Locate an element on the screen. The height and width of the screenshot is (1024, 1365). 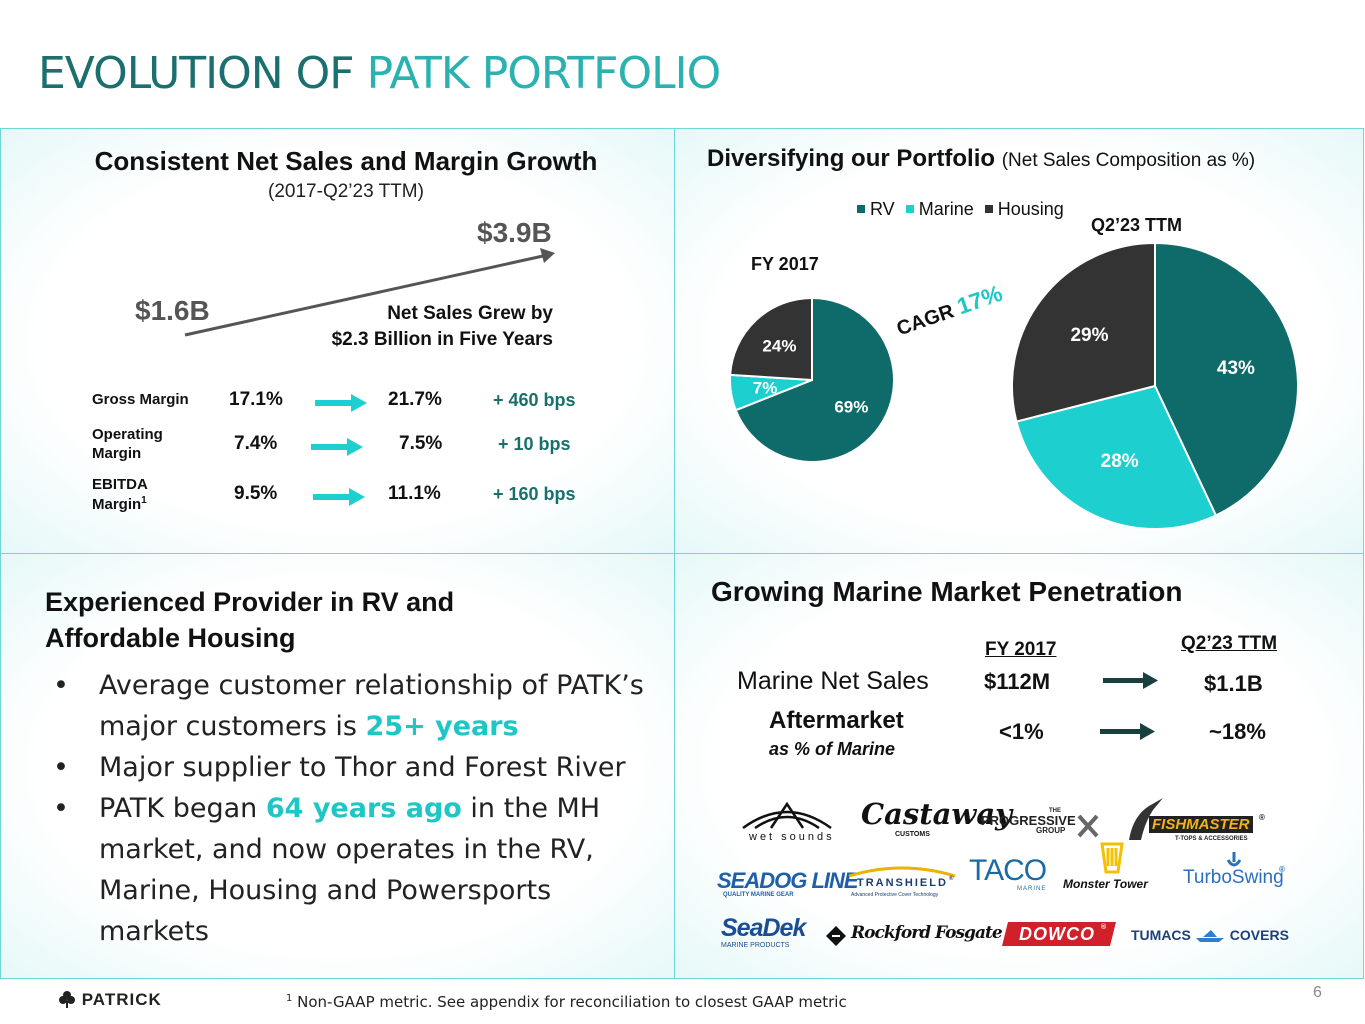
aftermarket-label: Aftermarket as % of Marine is located at coordinates (836, 733).